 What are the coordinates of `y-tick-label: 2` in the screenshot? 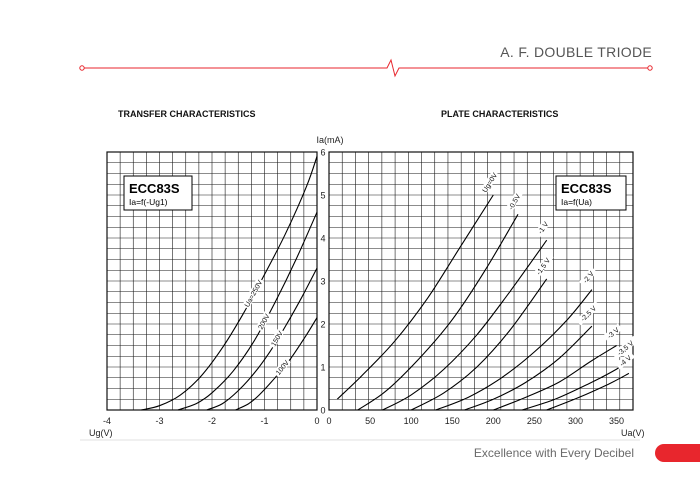 It's located at (322, 325).